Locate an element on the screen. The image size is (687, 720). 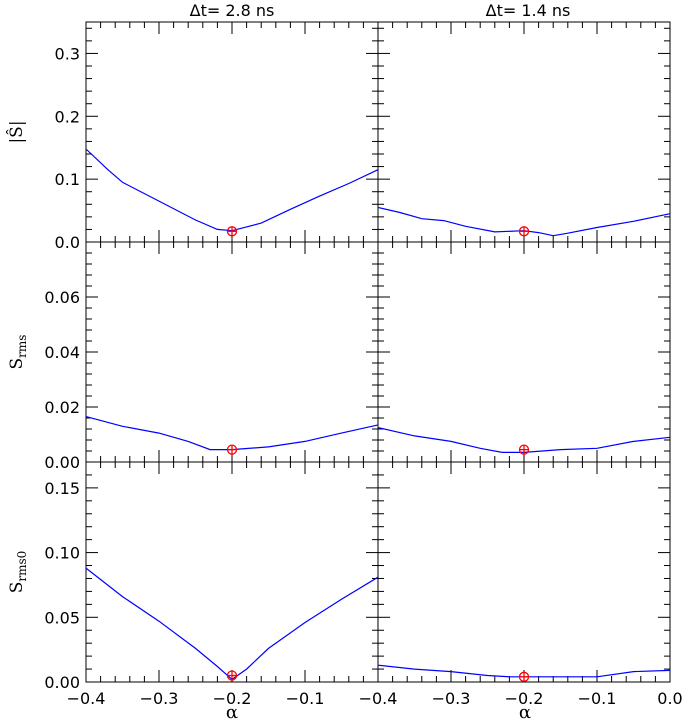
xtick-label-r3c2: 0.0 is located at coordinates (669, 698).